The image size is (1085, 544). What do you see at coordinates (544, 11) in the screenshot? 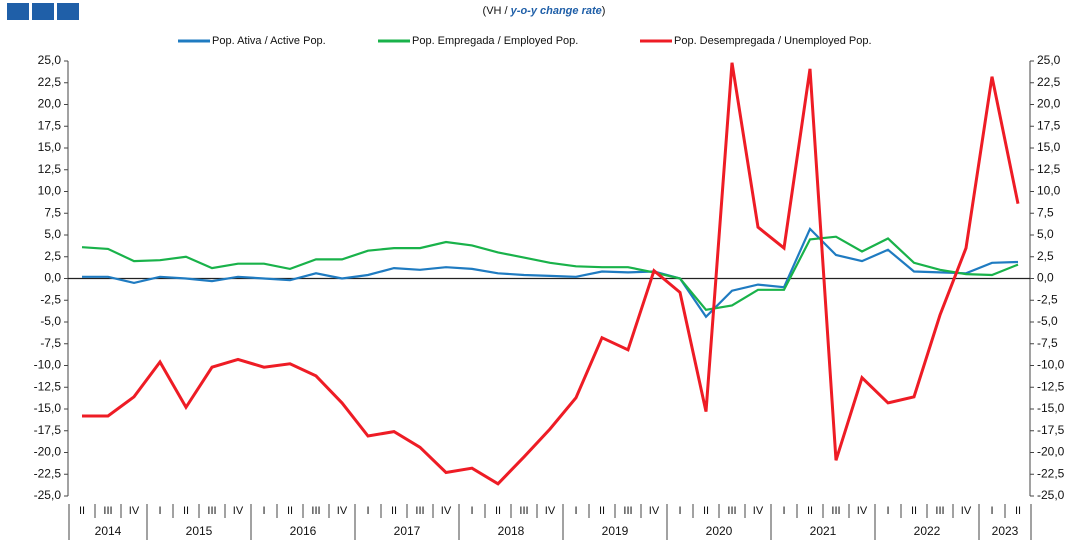
I see `subtitle: (VH / y-o-y change rate)` at bounding box center [544, 11].